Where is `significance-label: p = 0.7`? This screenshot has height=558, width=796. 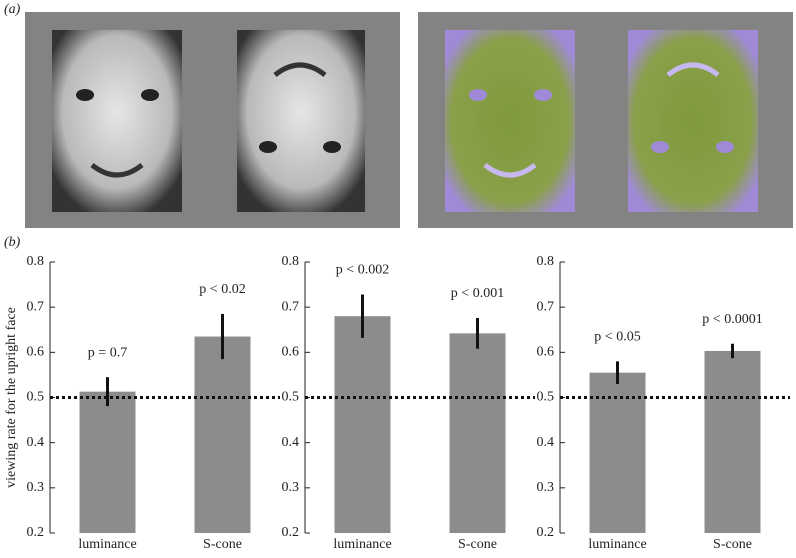 significance-label: p = 0.7 is located at coordinates (107, 352).